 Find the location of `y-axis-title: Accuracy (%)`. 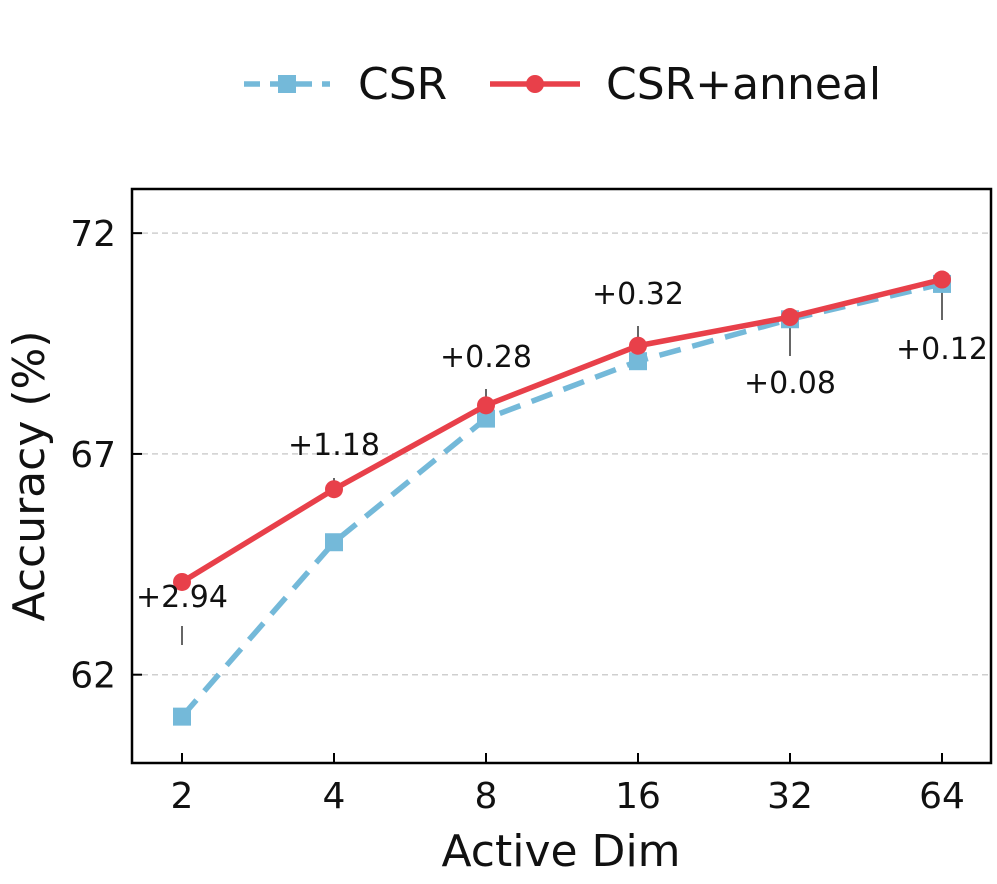

y-axis-title: Accuracy (%) is located at coordinates (29, 475).